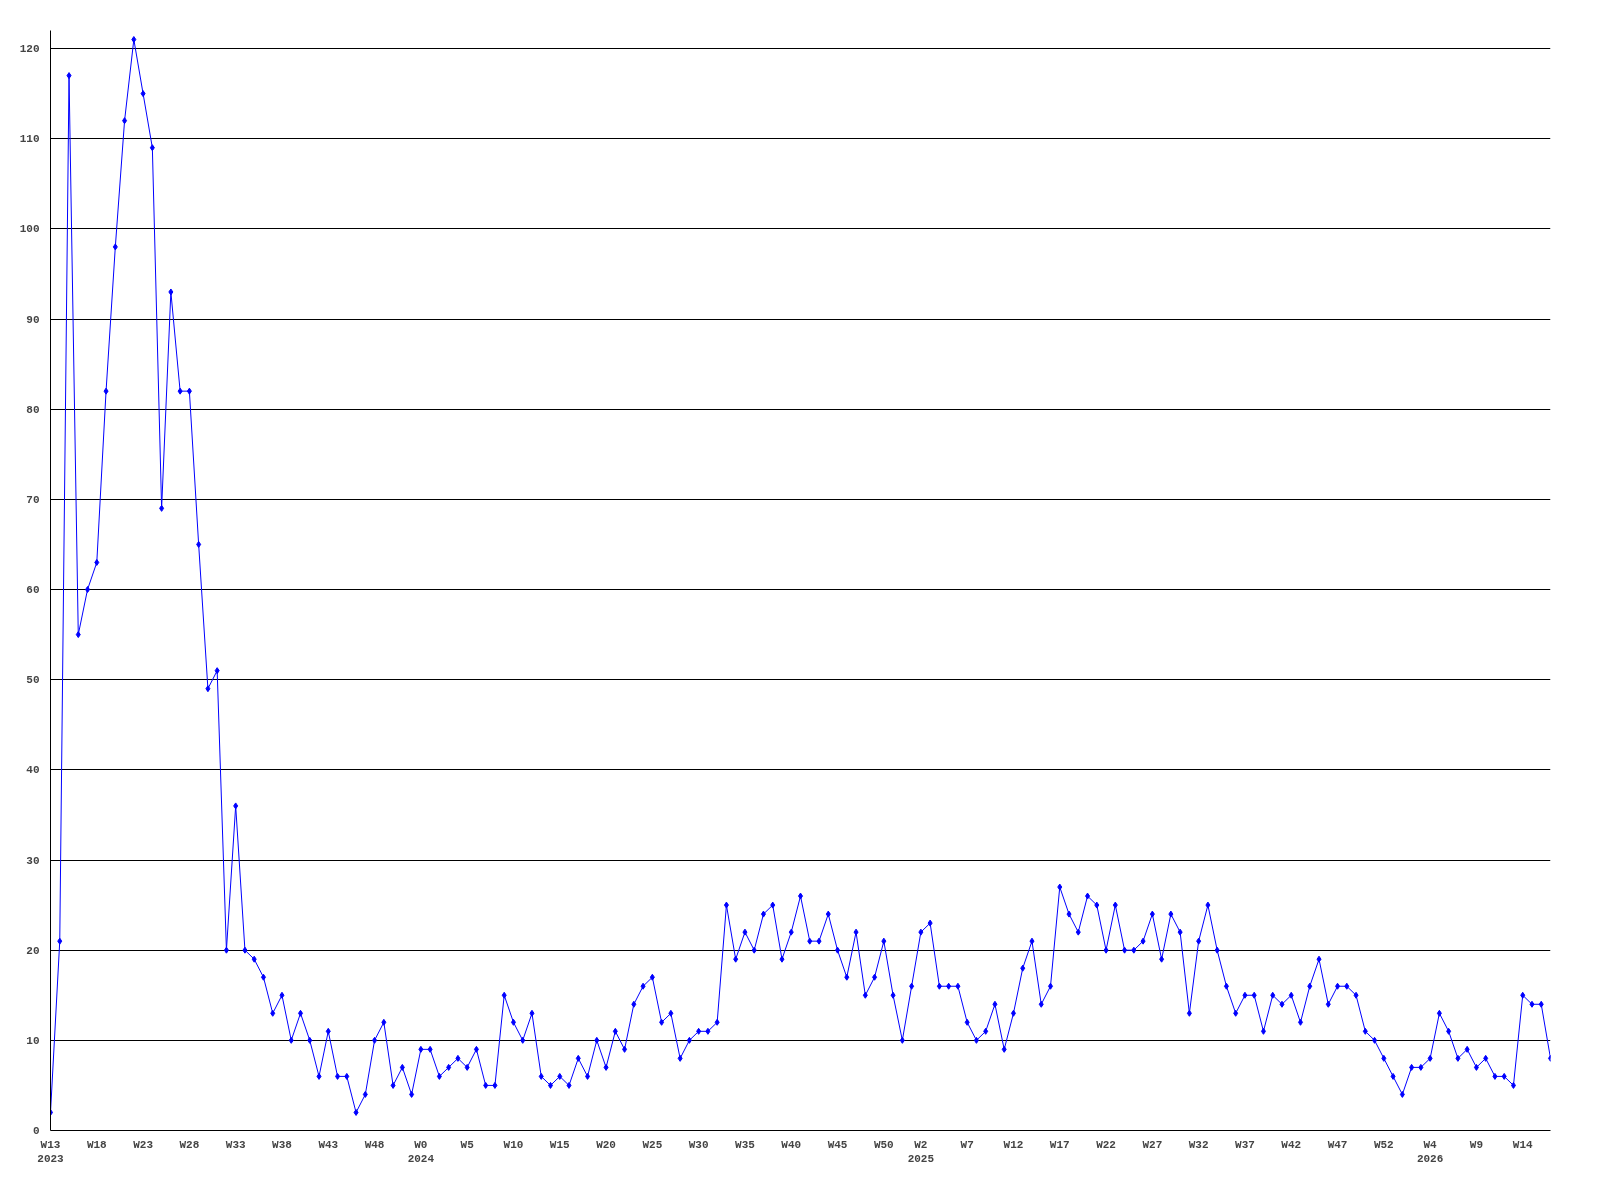 The height and width of the screenshot is (1200, 1600). I want to click on y-tick-label: 30, so click(33, 860).